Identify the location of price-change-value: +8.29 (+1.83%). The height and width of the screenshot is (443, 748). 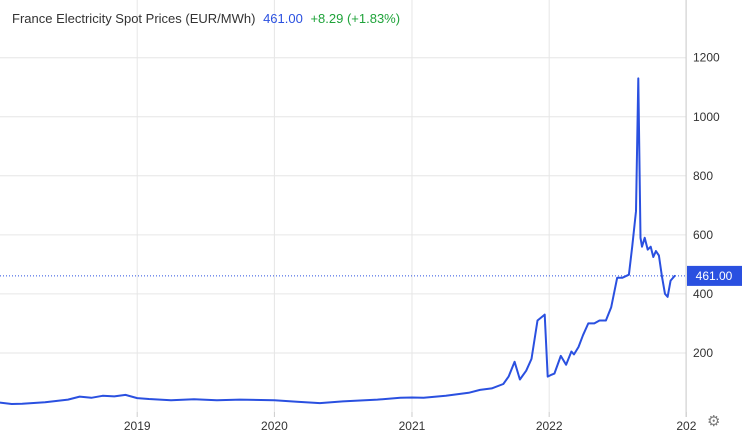
(355, 18).